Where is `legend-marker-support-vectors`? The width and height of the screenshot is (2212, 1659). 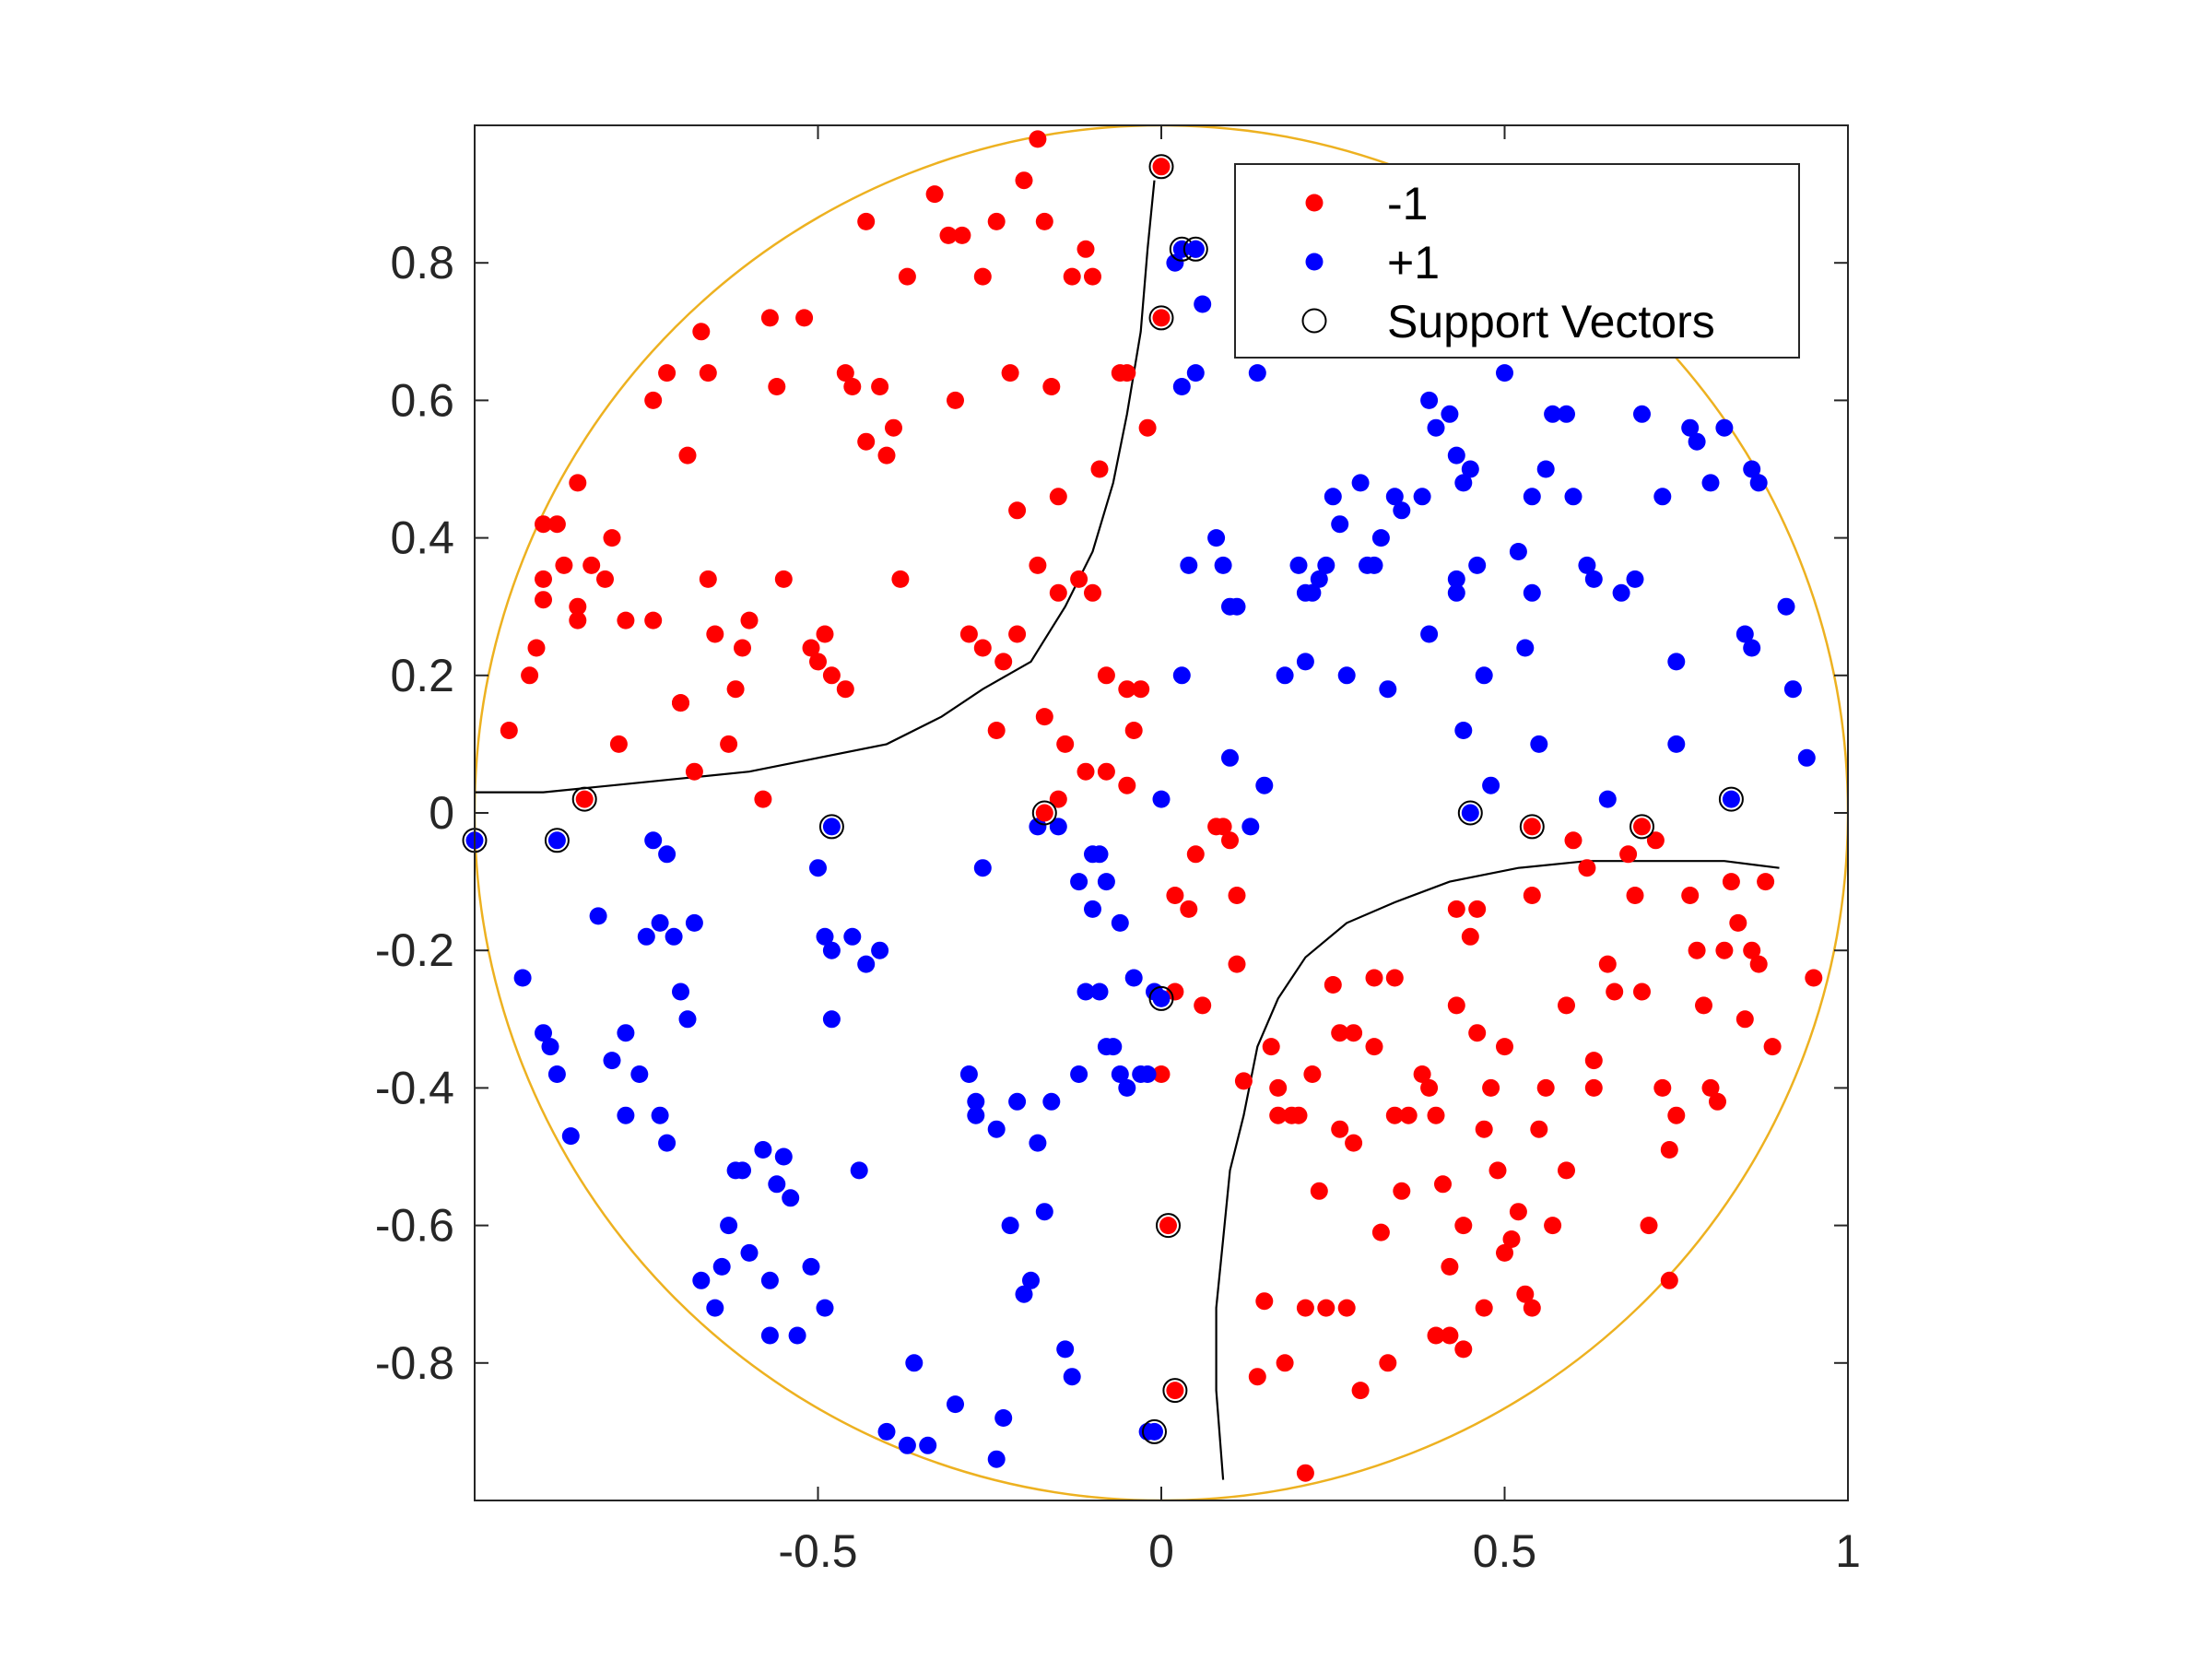
legend-marker-support-vectors is located at coordinates (1314, 321).